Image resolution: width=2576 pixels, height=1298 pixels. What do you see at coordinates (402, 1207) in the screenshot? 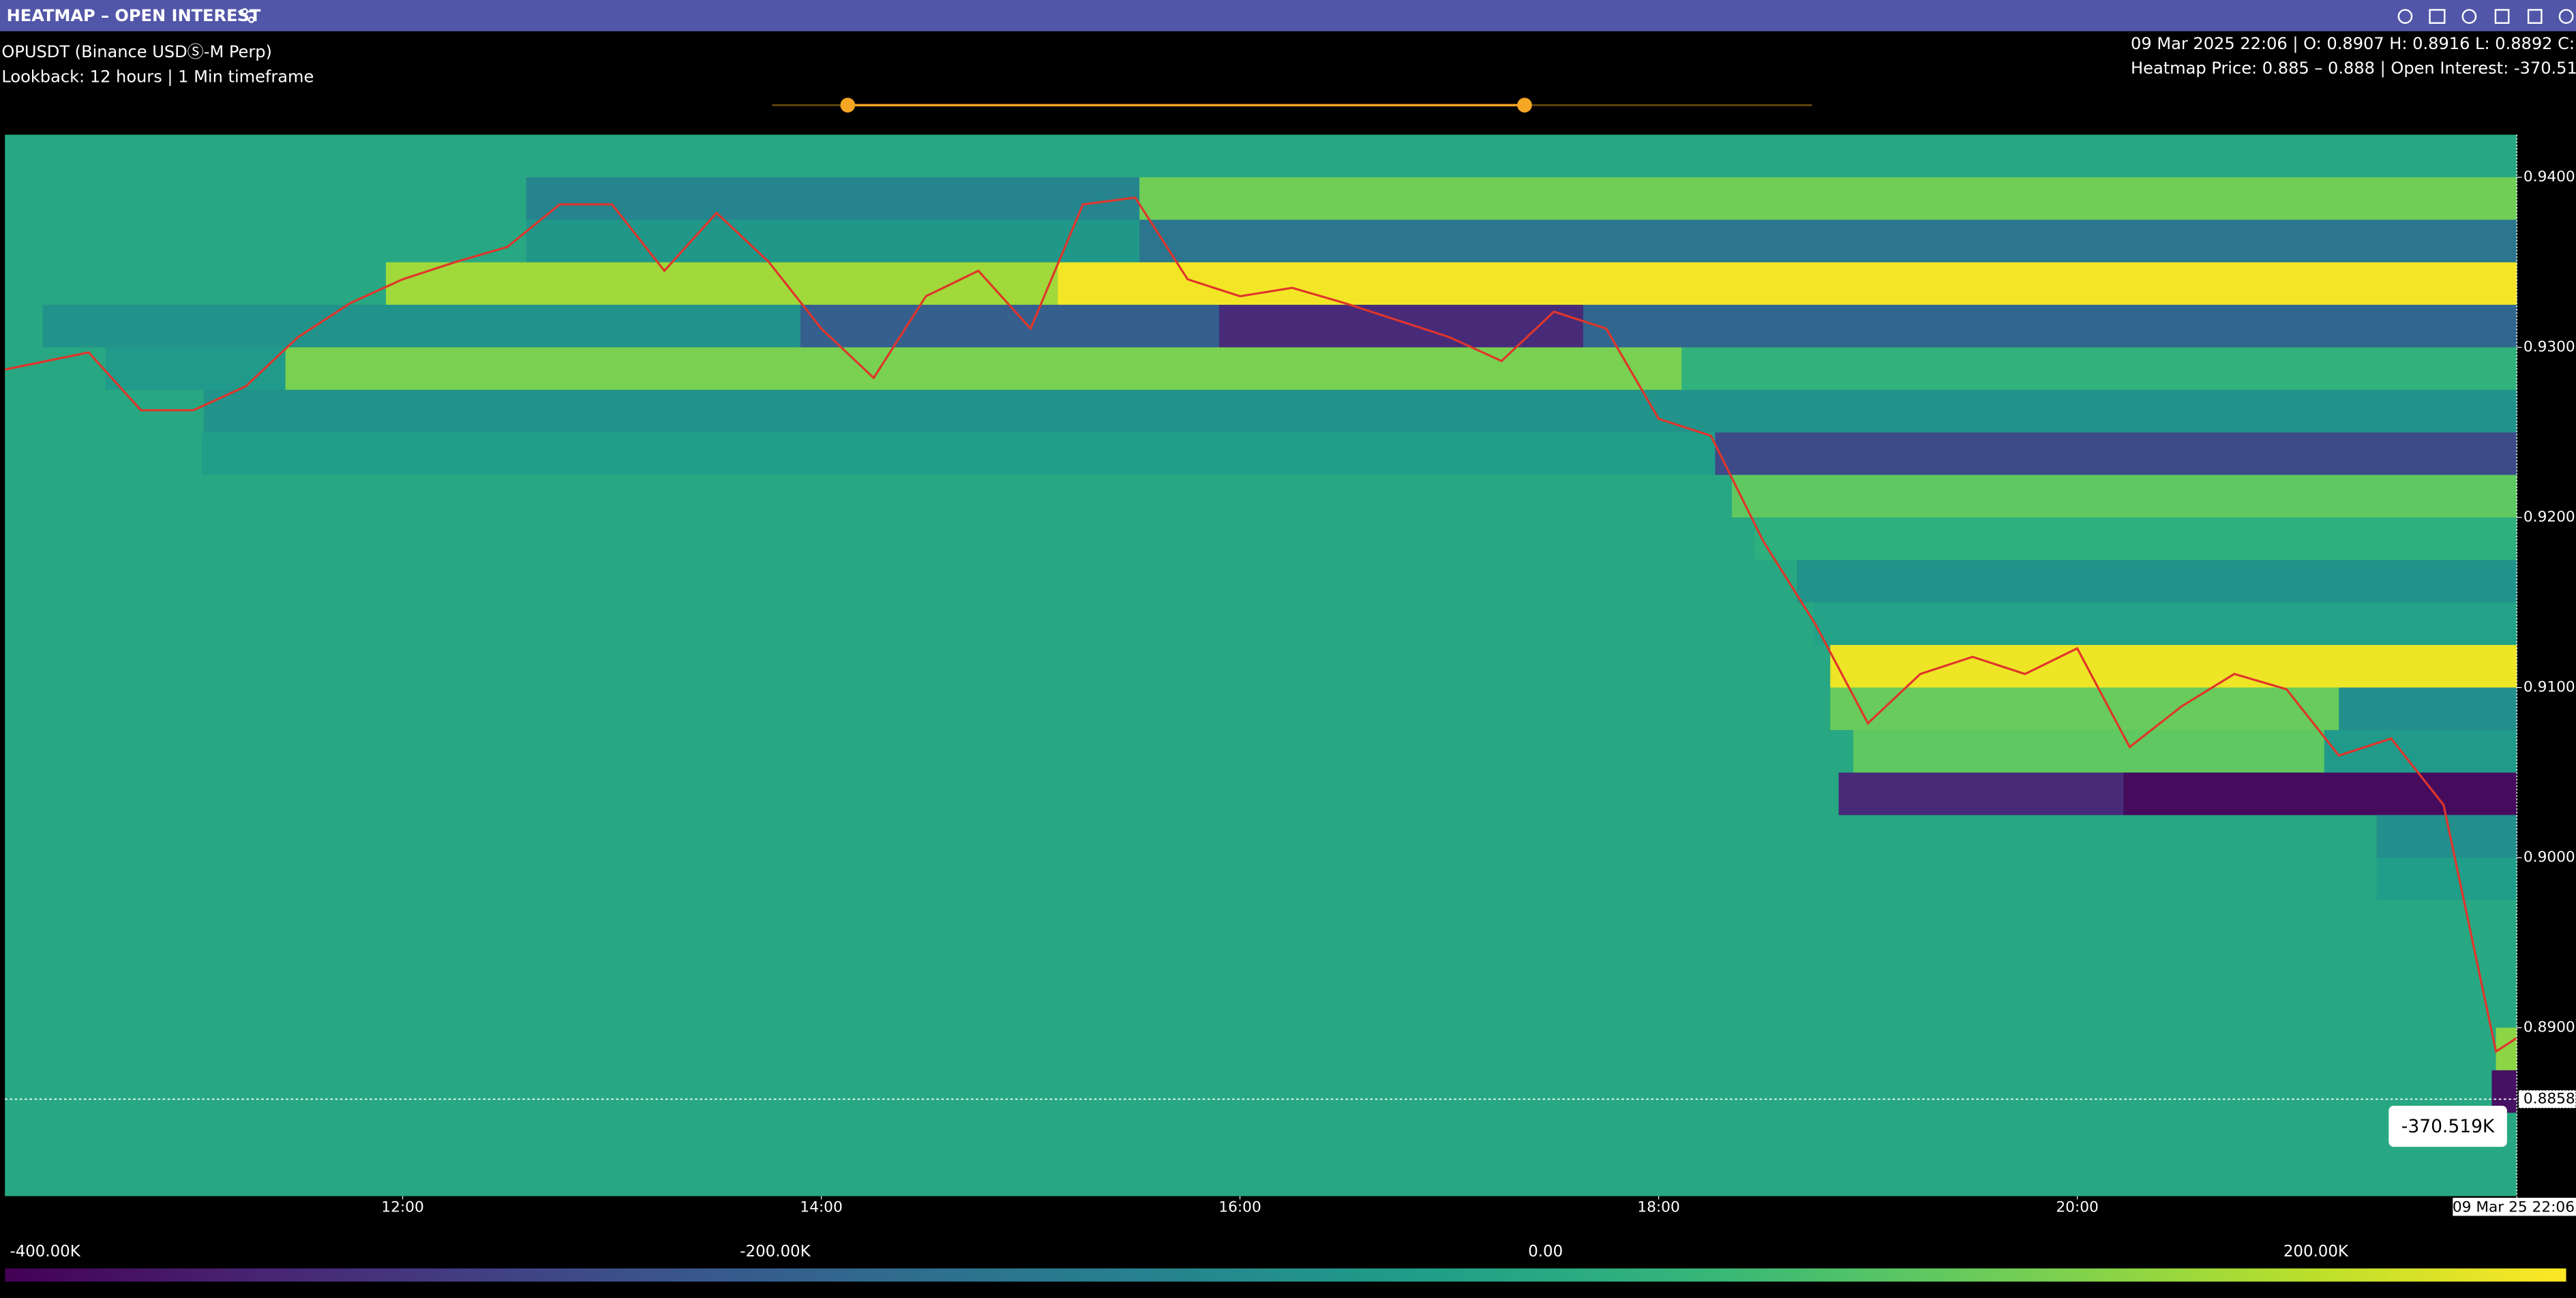
I see `x-tick-label: 12:00` at bounding box center [402, 1207].